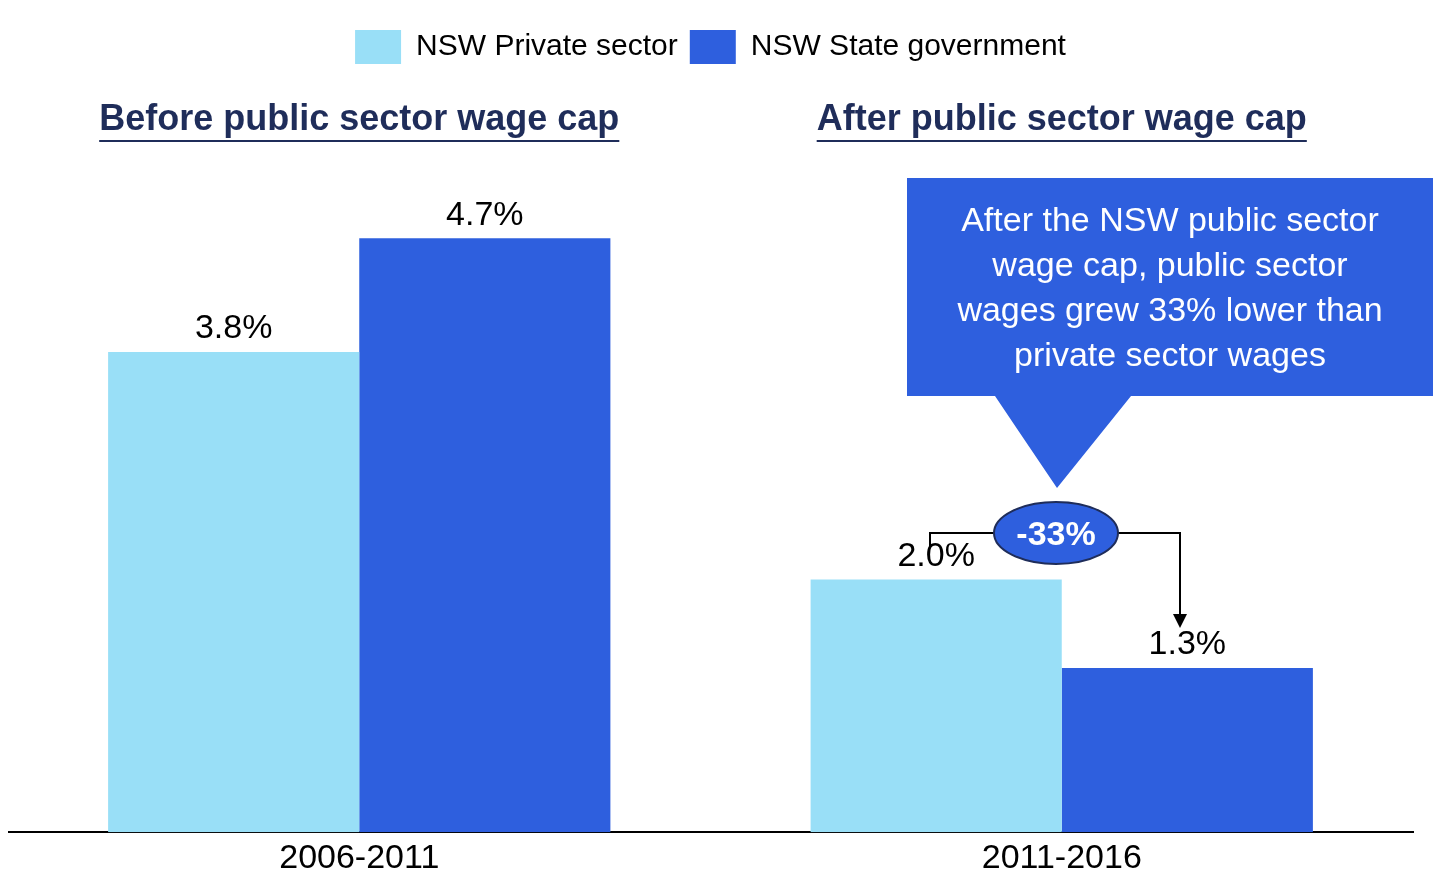 The width and height of the screenshot is (1441, 893). I want to click on data-label: 2.0%, so click(936, 553).